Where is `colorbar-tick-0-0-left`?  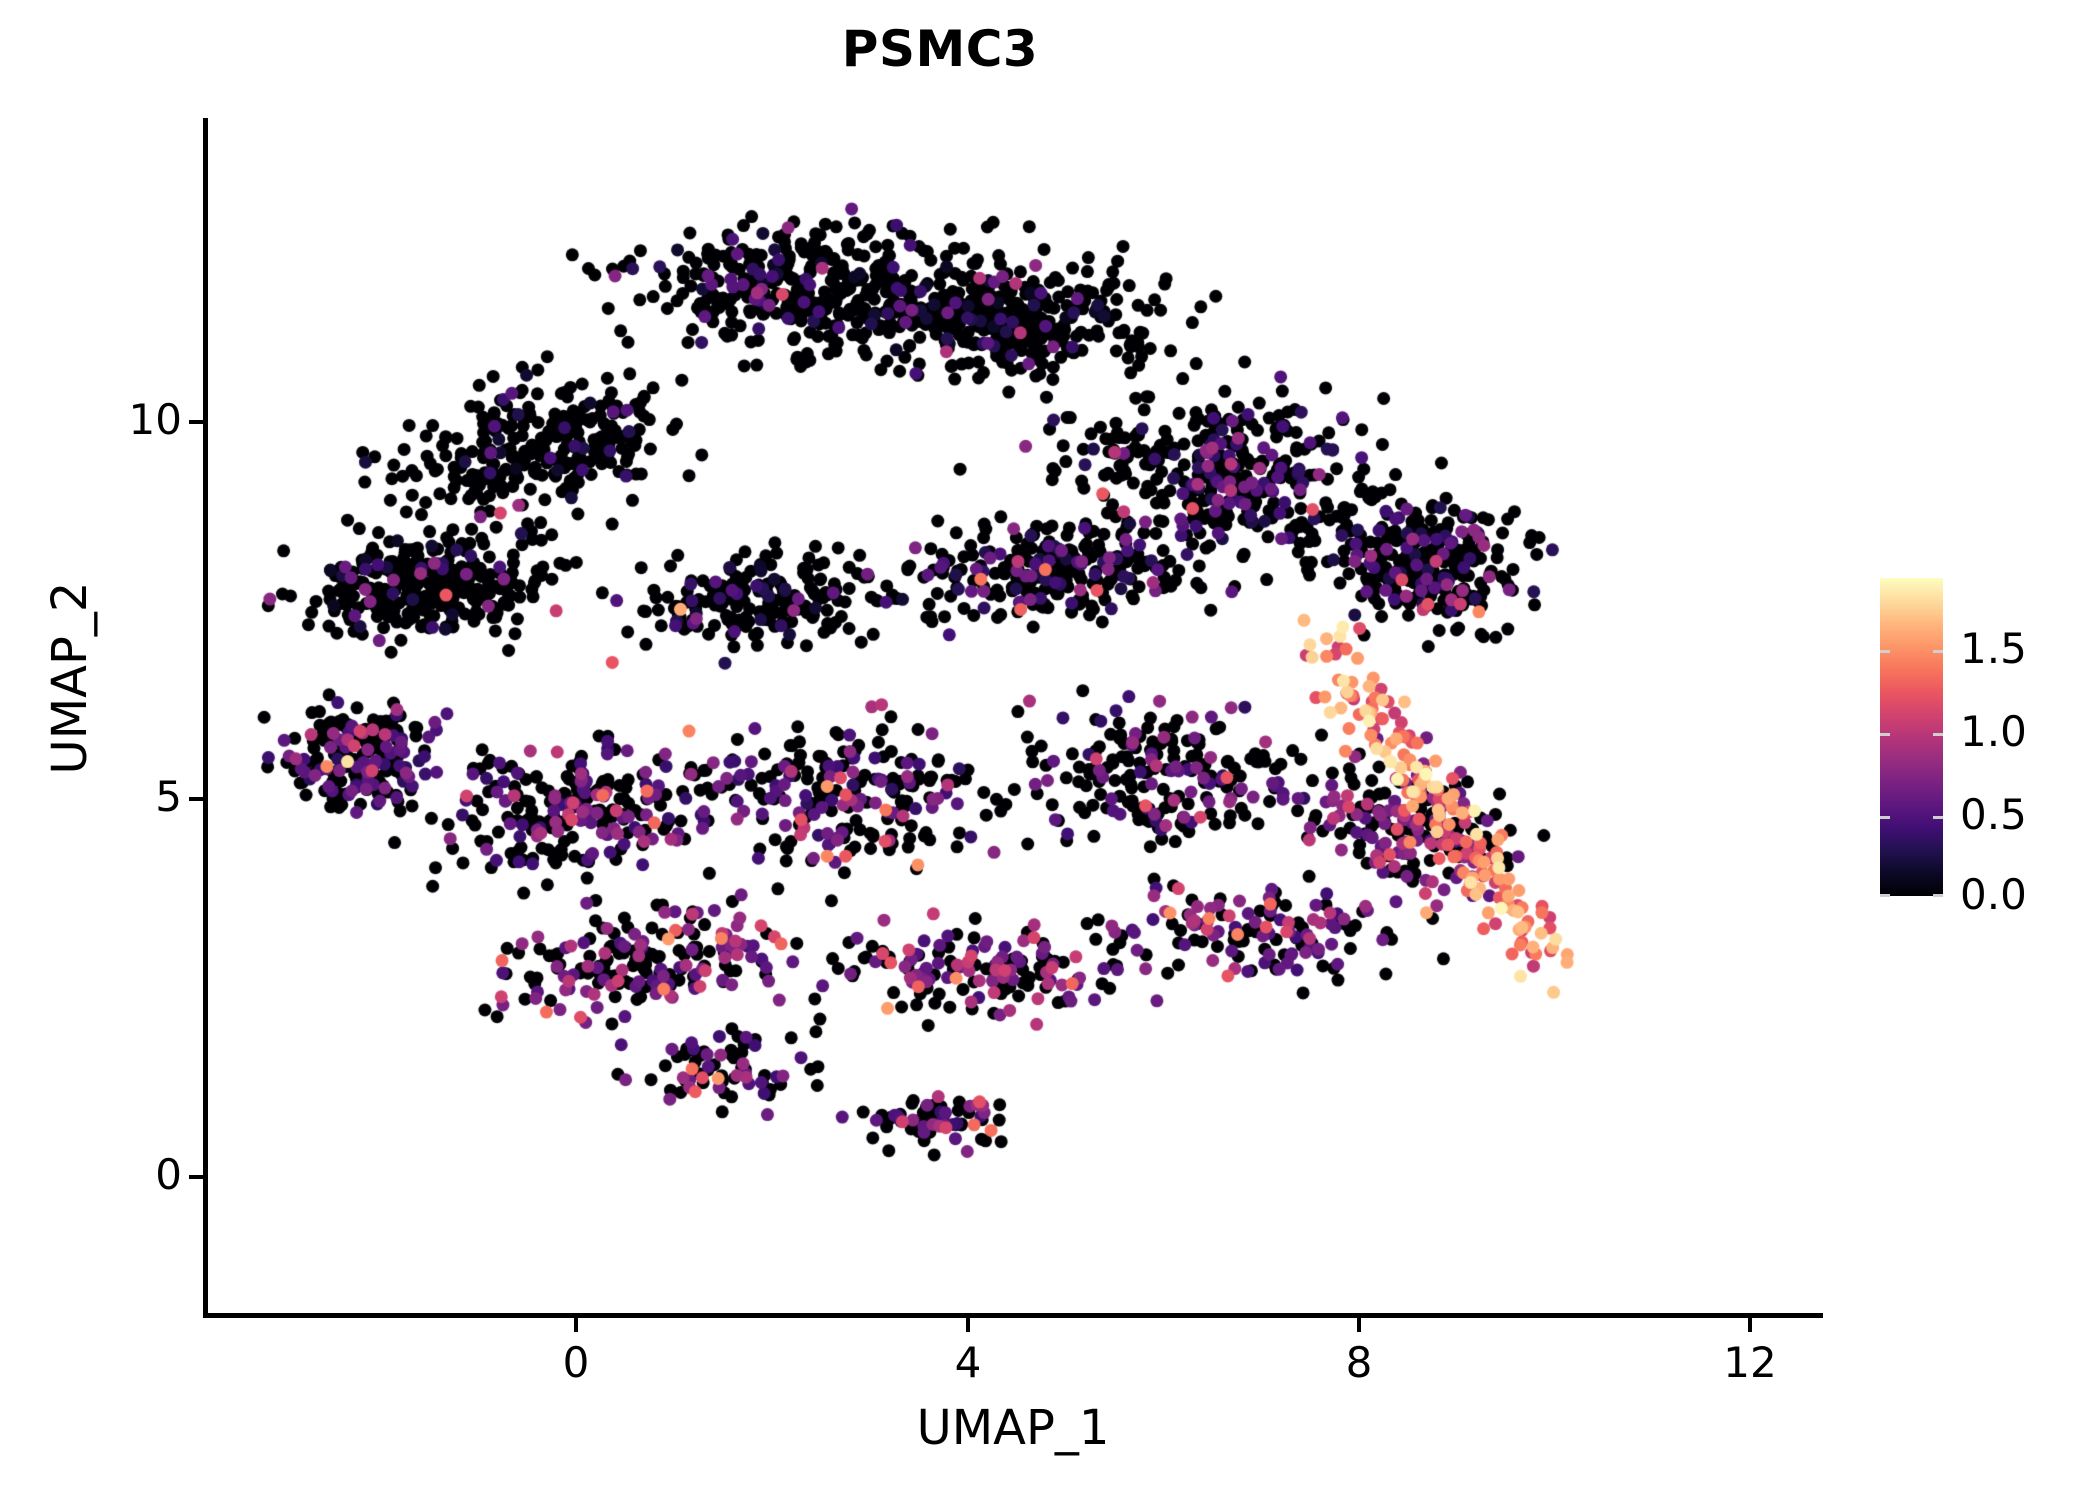
colorbar-tick-0-0-left is located at coordinates (1885, 895).